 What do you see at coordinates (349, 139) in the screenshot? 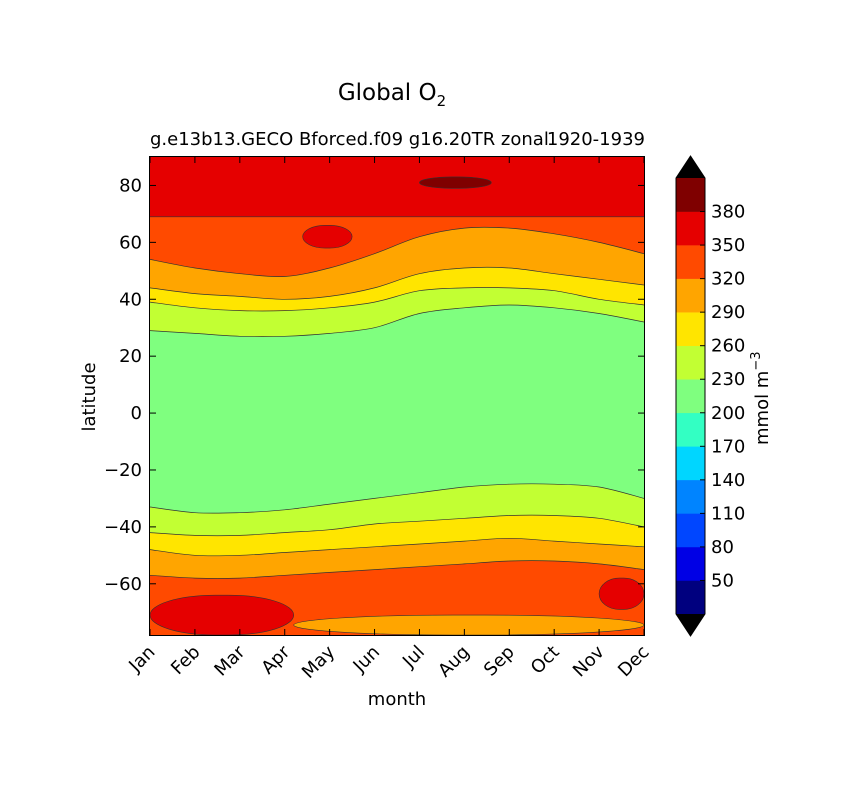
I see `chart-subtitle-left: g.e13b13.GECO Bforced.f09 g16.20TR zonal` at bounding box center [349, 139].